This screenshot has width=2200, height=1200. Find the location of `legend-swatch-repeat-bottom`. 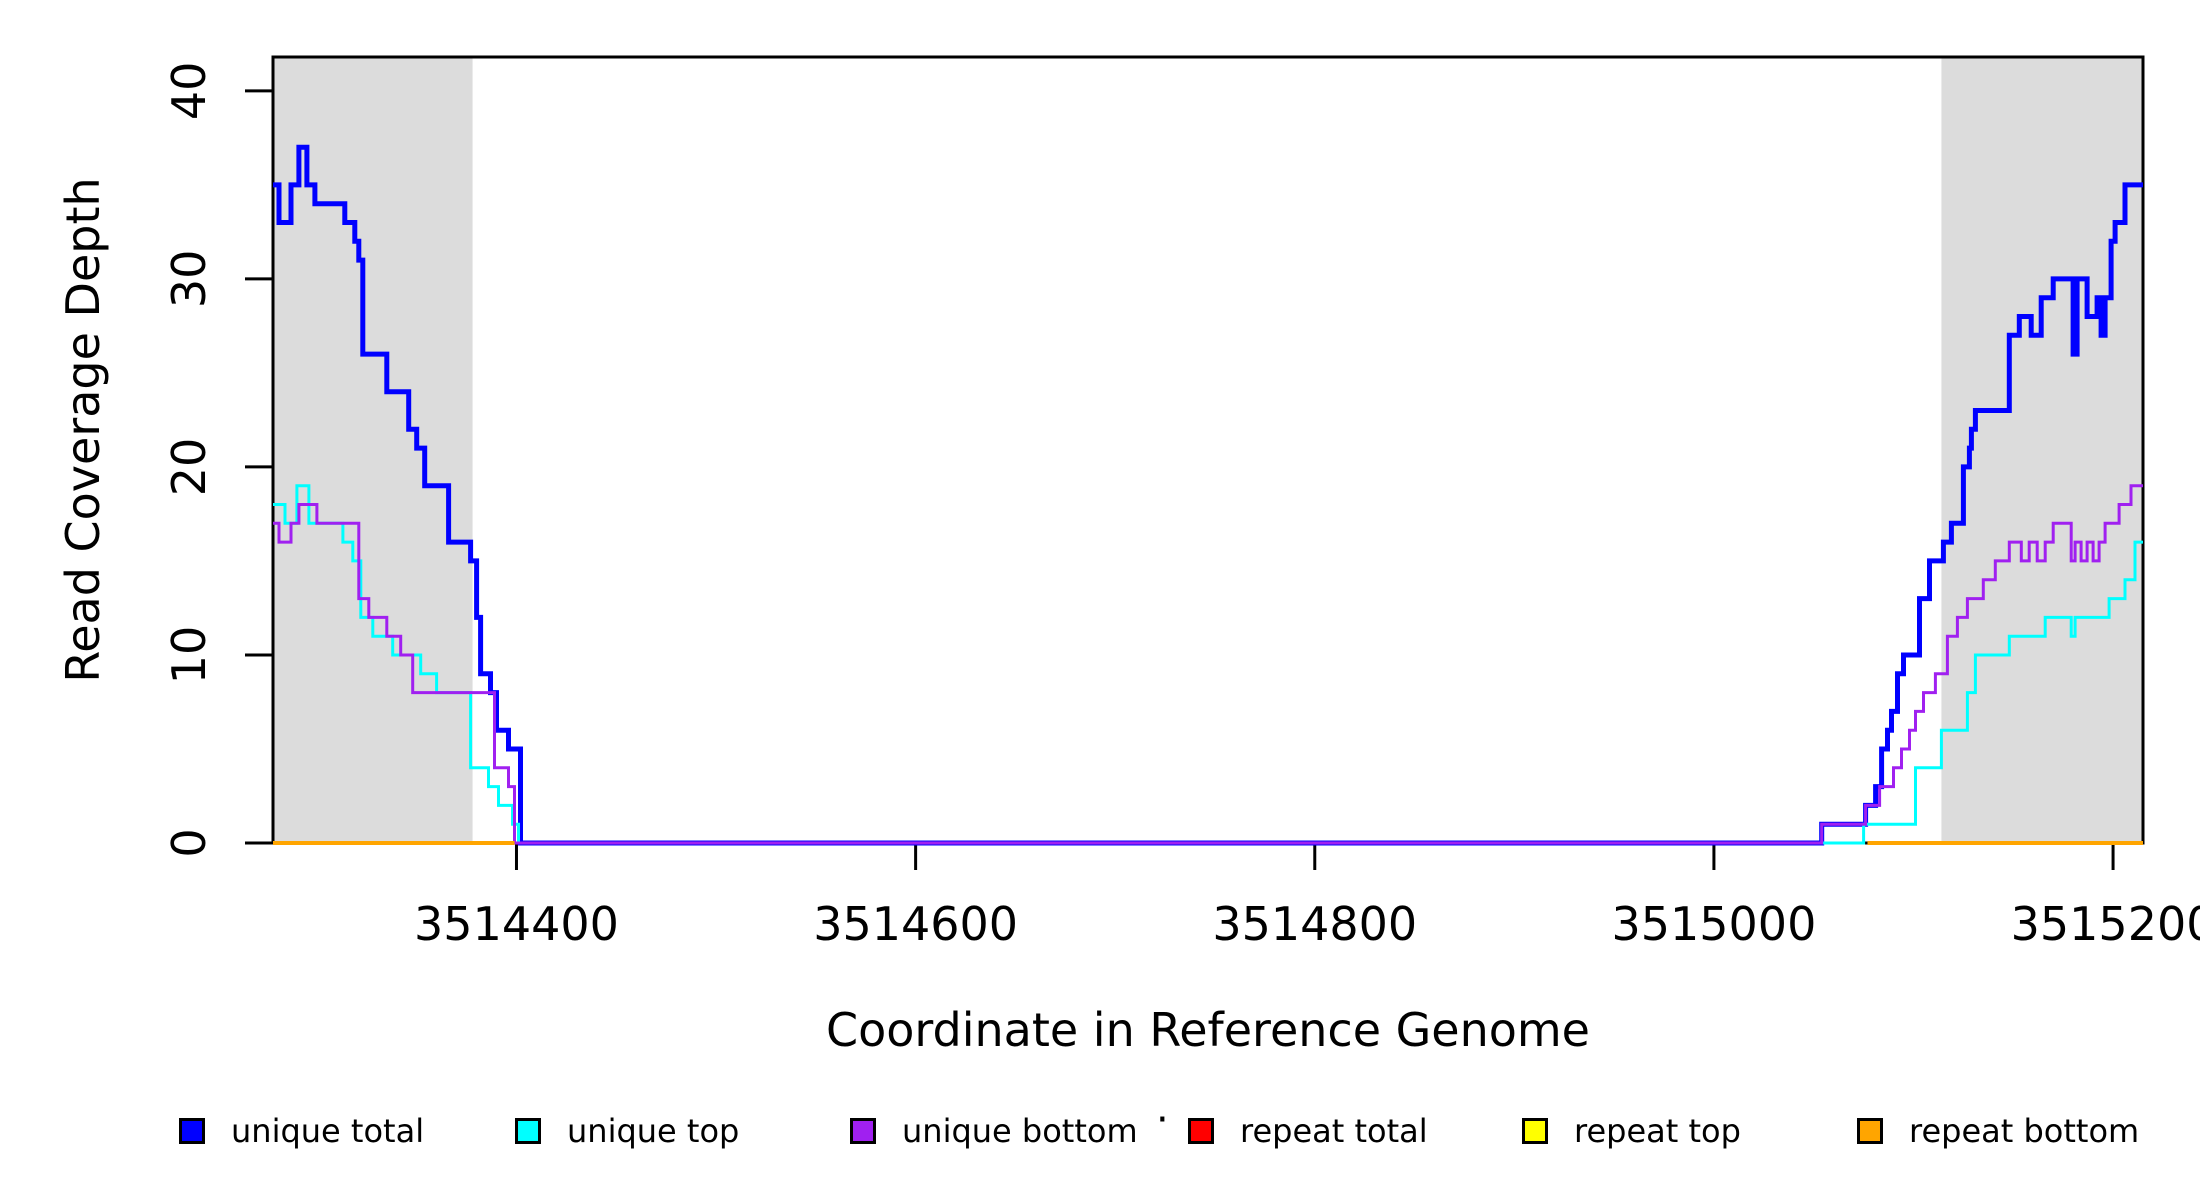

legend-swatch-repeat-bottom is located at coordinates (1870, 1131).